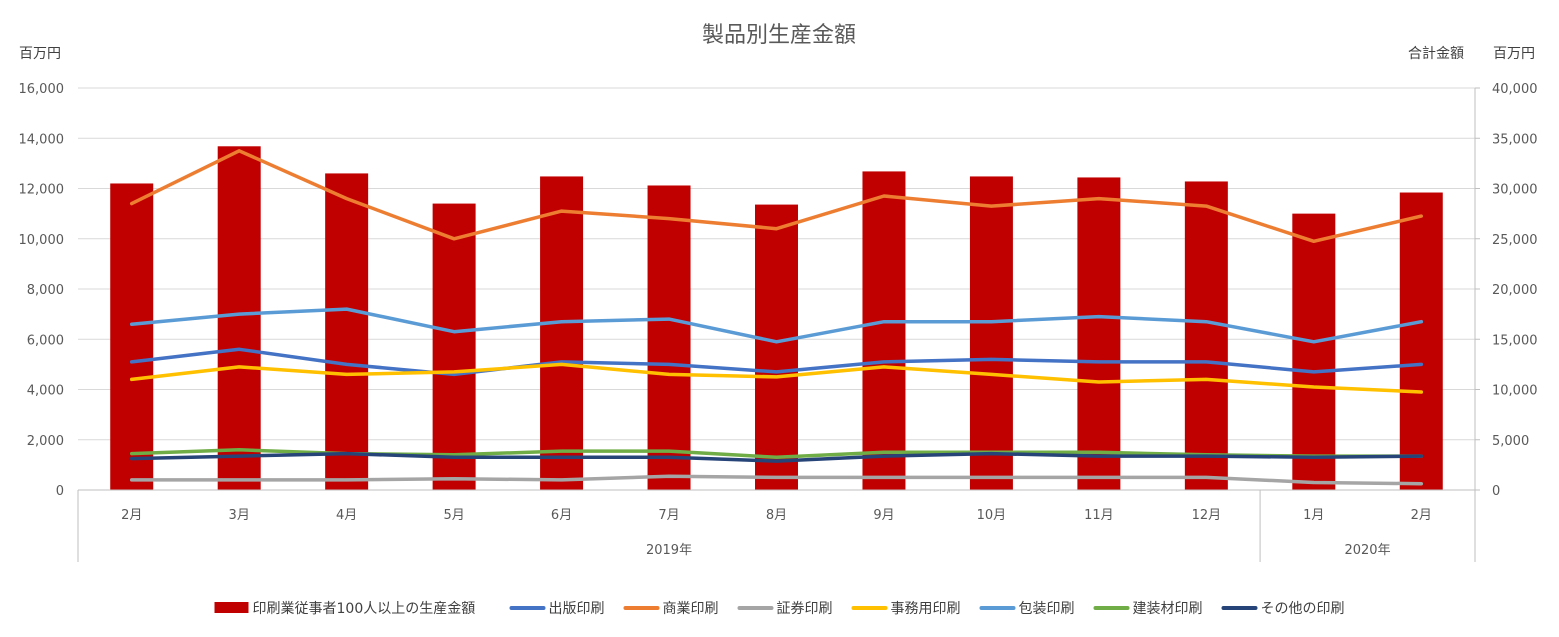 The width and height of the screenshot is (1559, 637). I want to click on year-group-label: 2020年, so click(1367, 550).